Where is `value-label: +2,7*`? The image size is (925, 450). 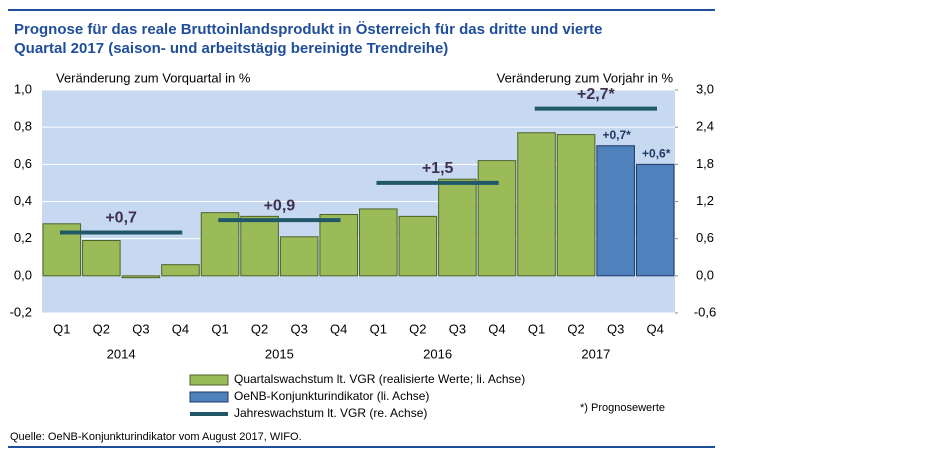 value-label: +2,7* is located at coordinates (596, 94).